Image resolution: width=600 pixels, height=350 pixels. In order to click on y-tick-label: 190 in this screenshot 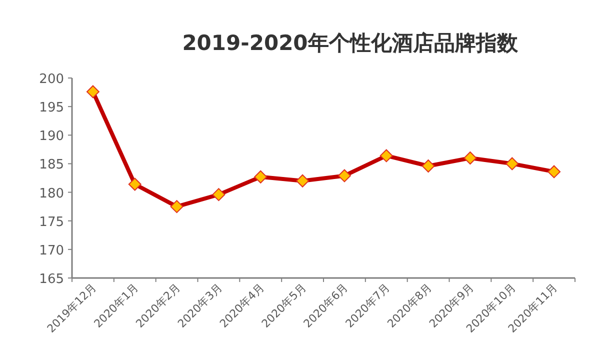, I will do `click(51, 136)`.